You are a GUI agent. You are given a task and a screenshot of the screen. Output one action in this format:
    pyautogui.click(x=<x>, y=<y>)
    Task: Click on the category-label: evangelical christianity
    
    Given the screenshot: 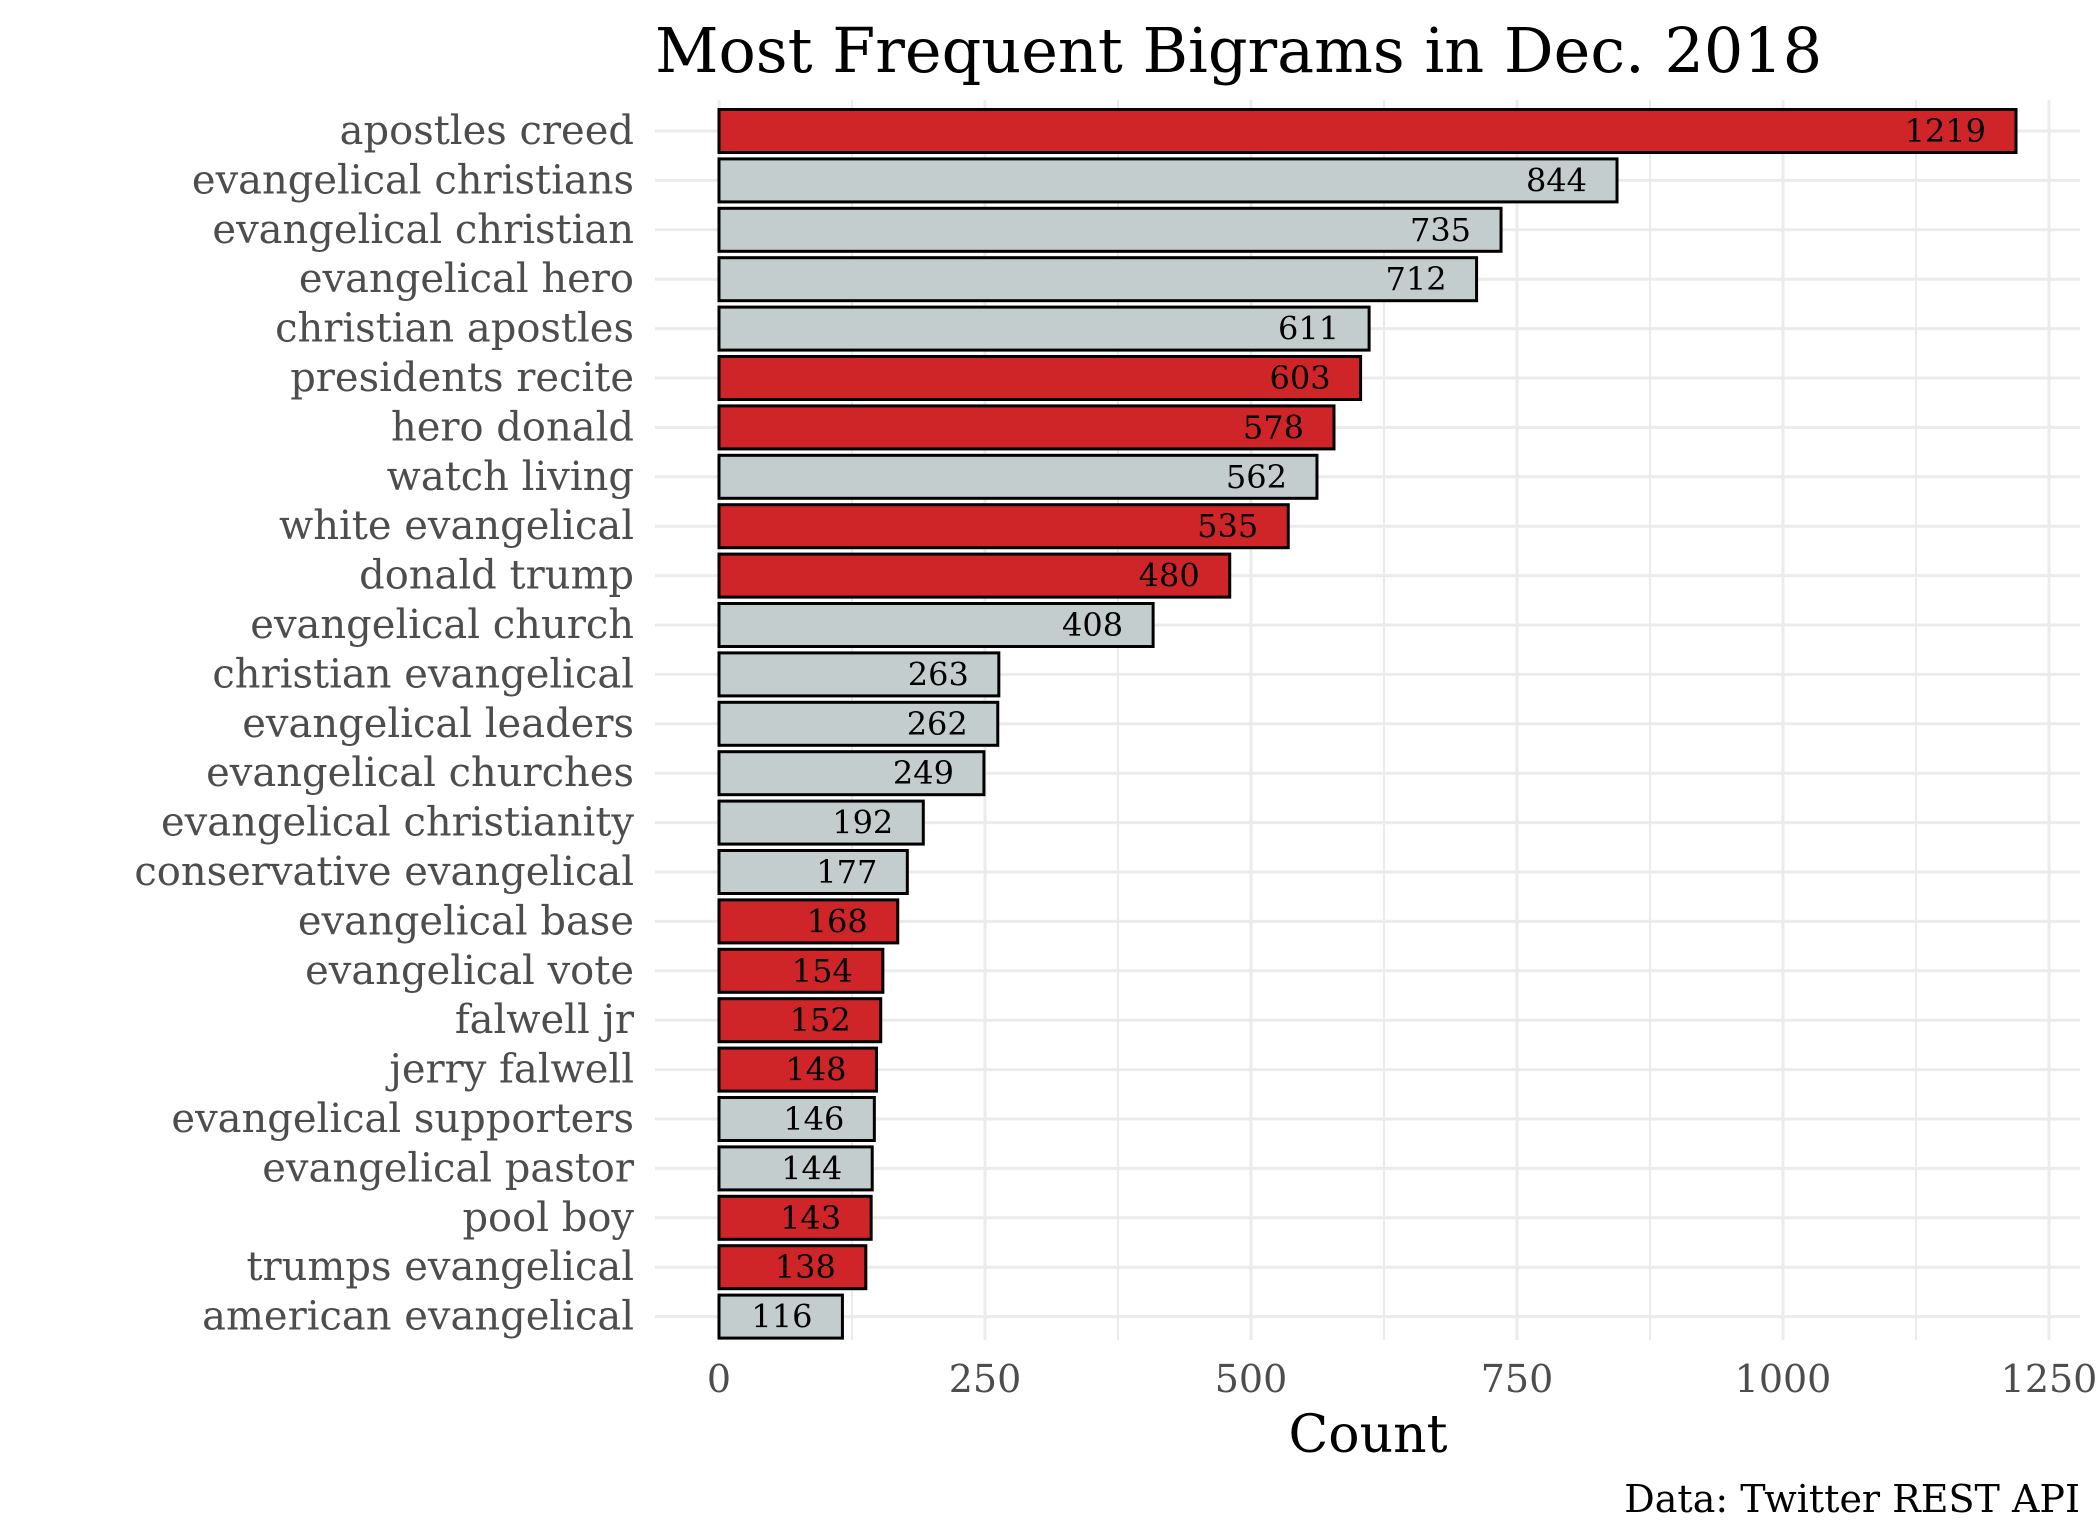 What is the action you would take?
    pyautogui.click(x=397, y=823)
    